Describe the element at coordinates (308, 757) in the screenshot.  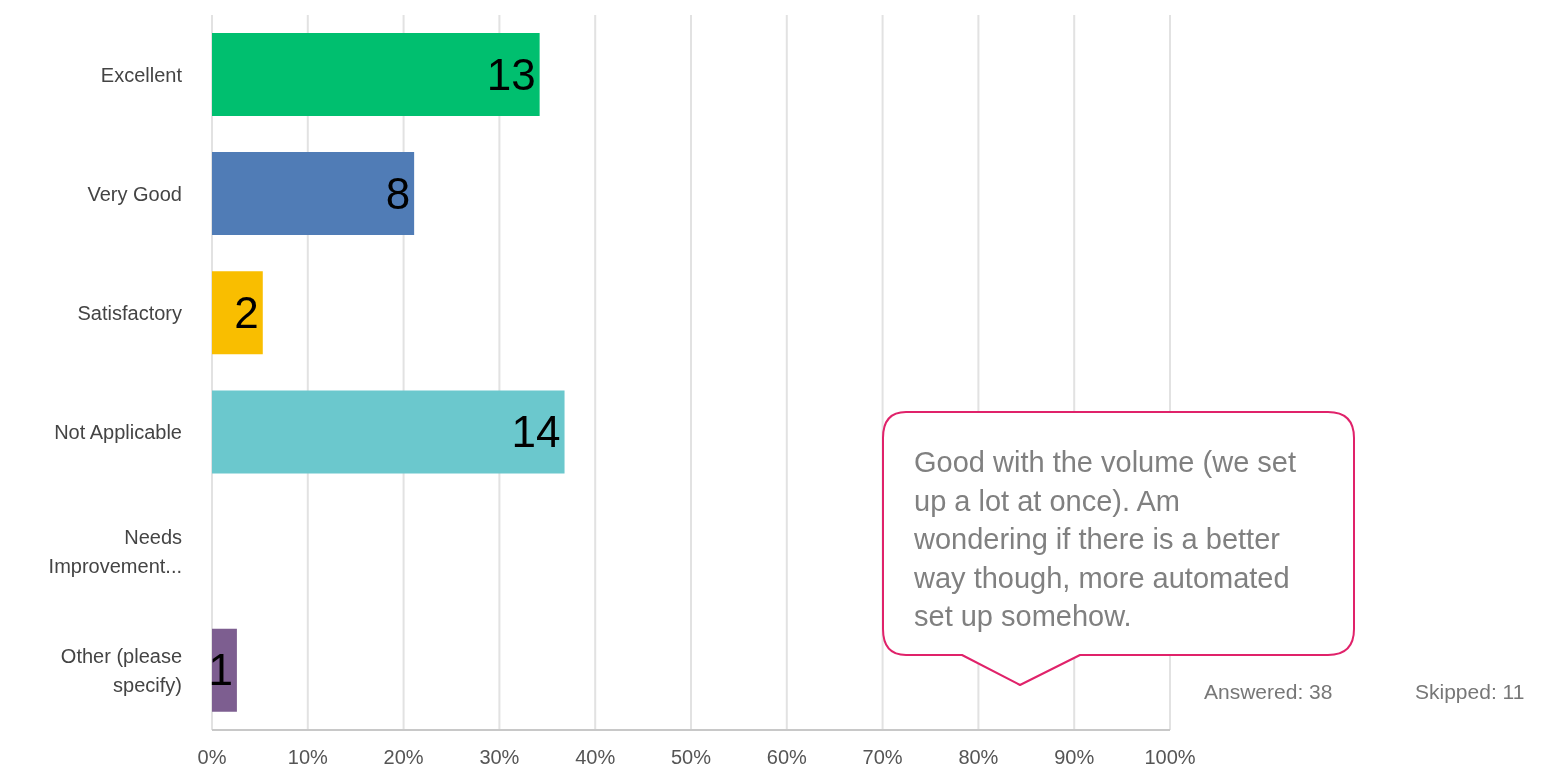
I see `x-tick-label: 10%` at that location.